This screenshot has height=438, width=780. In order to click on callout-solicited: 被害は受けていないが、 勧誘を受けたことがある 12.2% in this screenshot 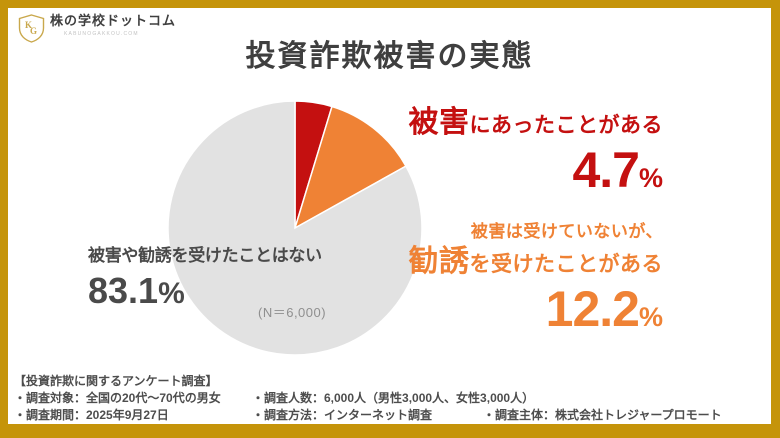, I will do `click(501, 281)`.